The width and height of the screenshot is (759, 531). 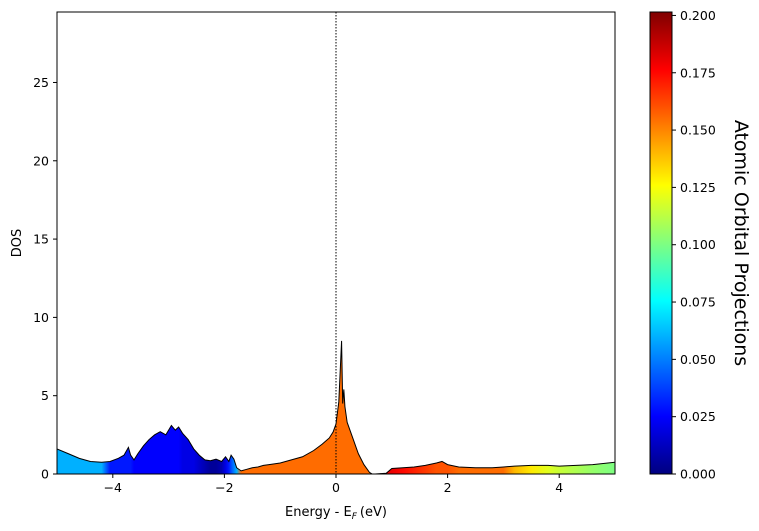 What do you see at coordinates (336, 513) in the screenshot?
I see `x-axis-label: Energy - EF (eV)` at bounding box center [336, 513].